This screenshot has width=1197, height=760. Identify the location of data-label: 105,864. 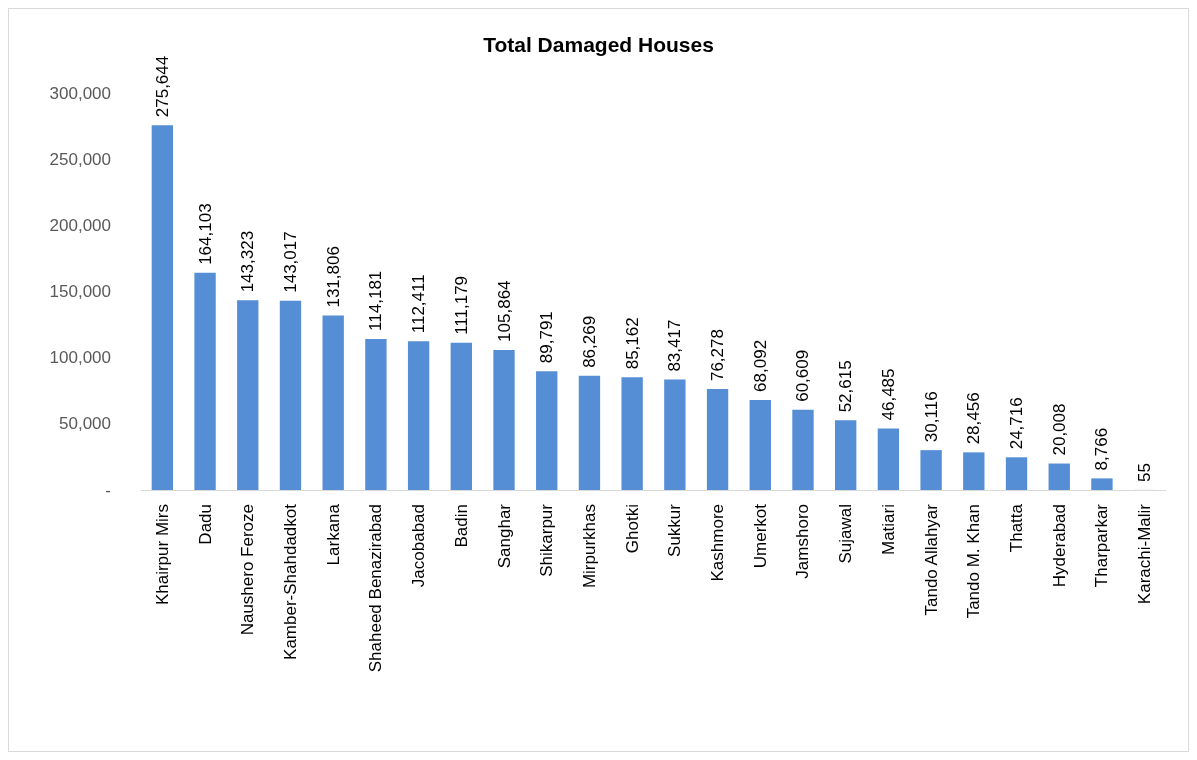
(504, 311).